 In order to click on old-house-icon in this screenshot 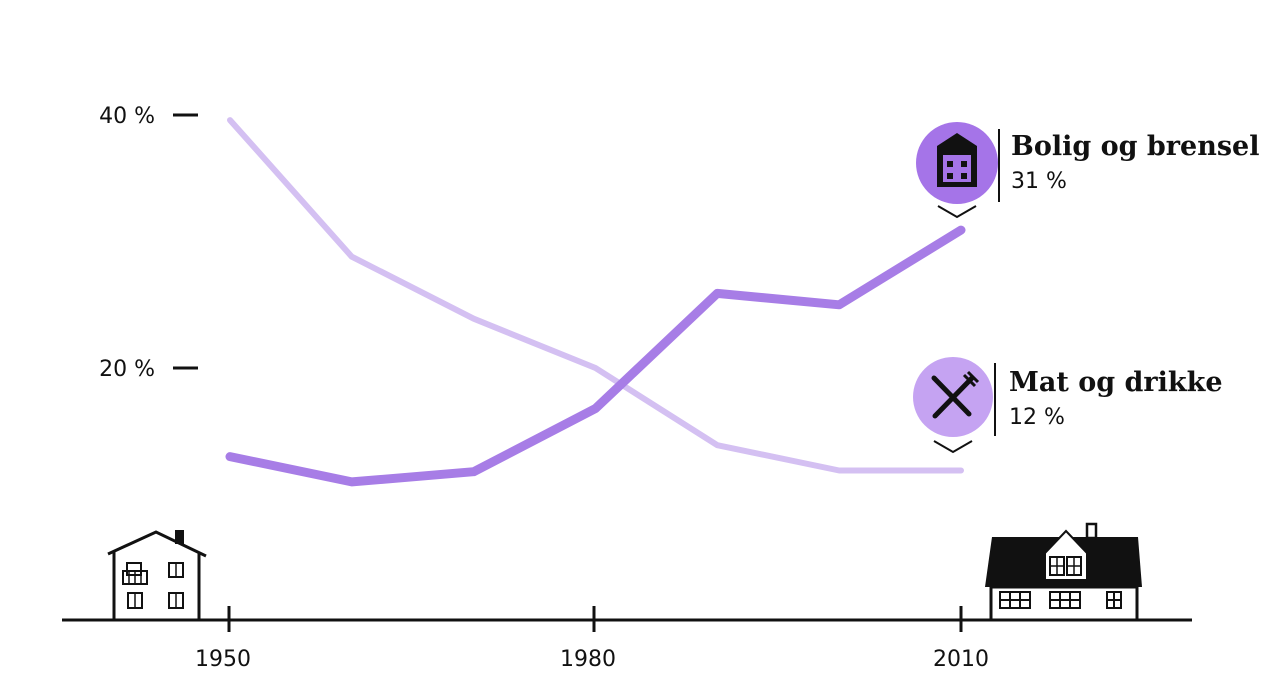, I will do `click(157, 575)`.